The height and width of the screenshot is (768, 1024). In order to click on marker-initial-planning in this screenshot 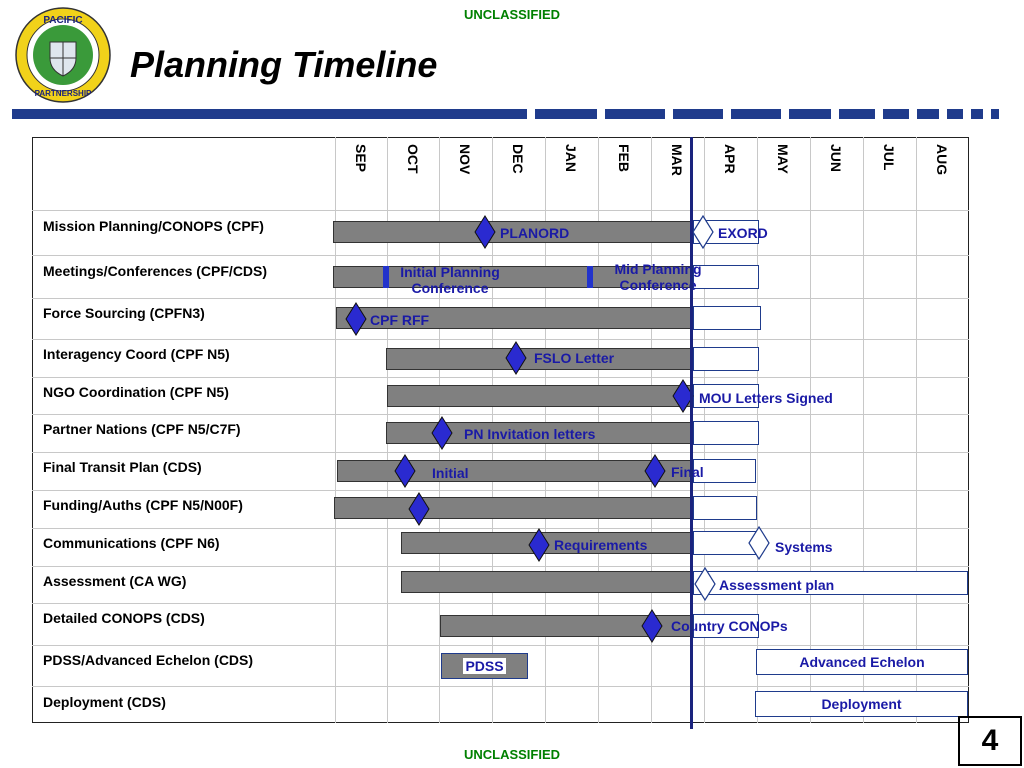, I will do `click(386, 277)`.